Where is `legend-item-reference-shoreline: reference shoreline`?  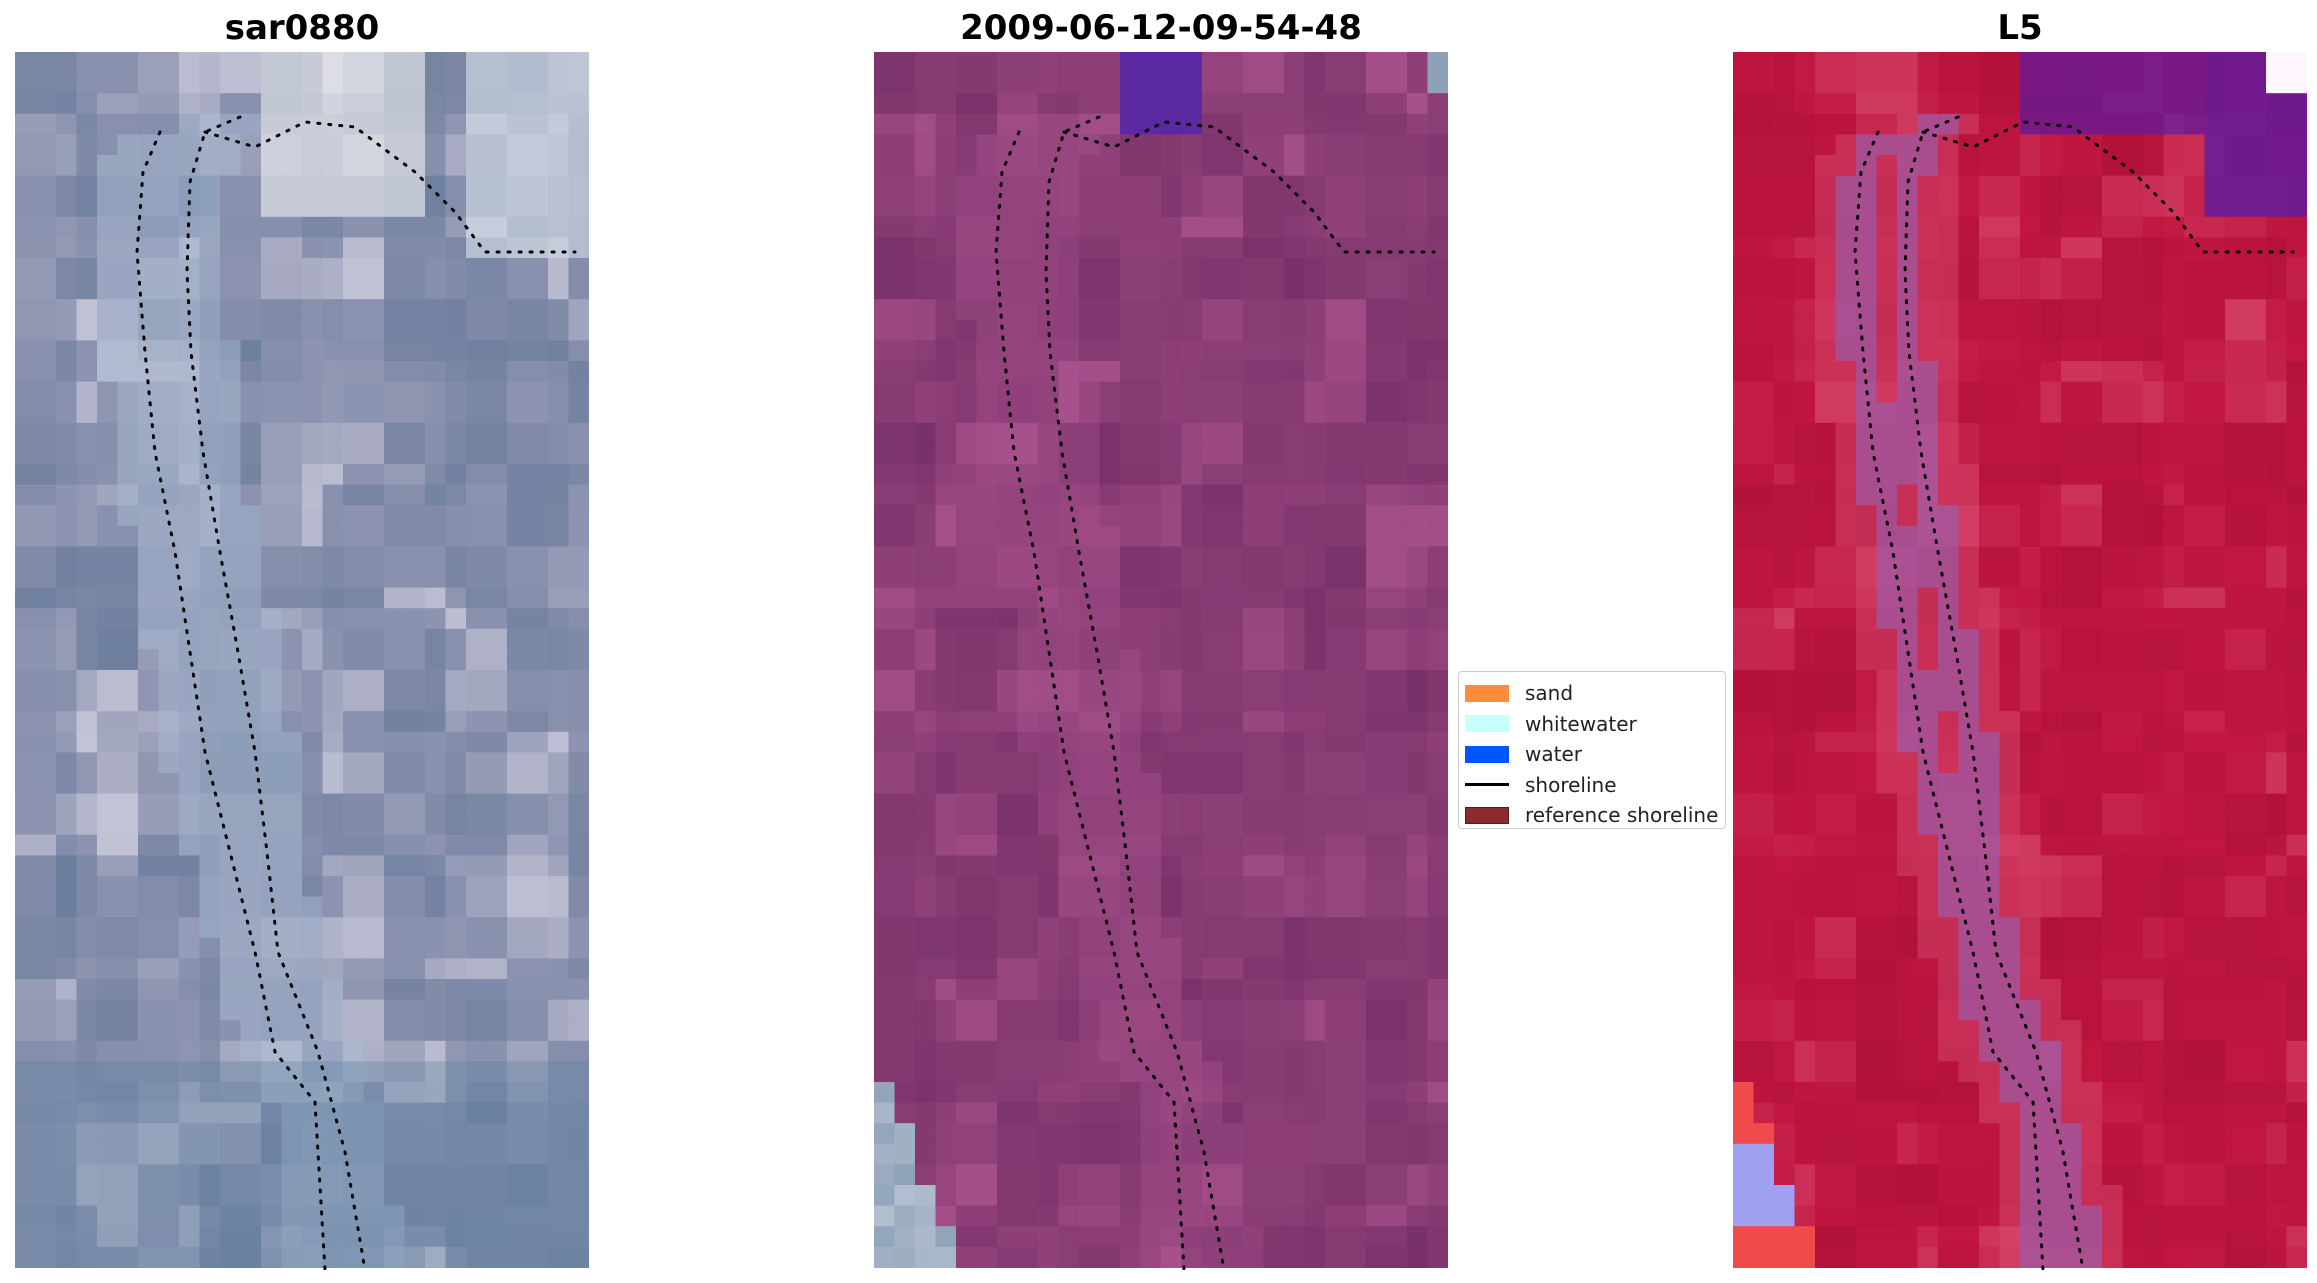
legend-item-reference-shoreline: reference shoreline is located at coordinates (1592, 815).